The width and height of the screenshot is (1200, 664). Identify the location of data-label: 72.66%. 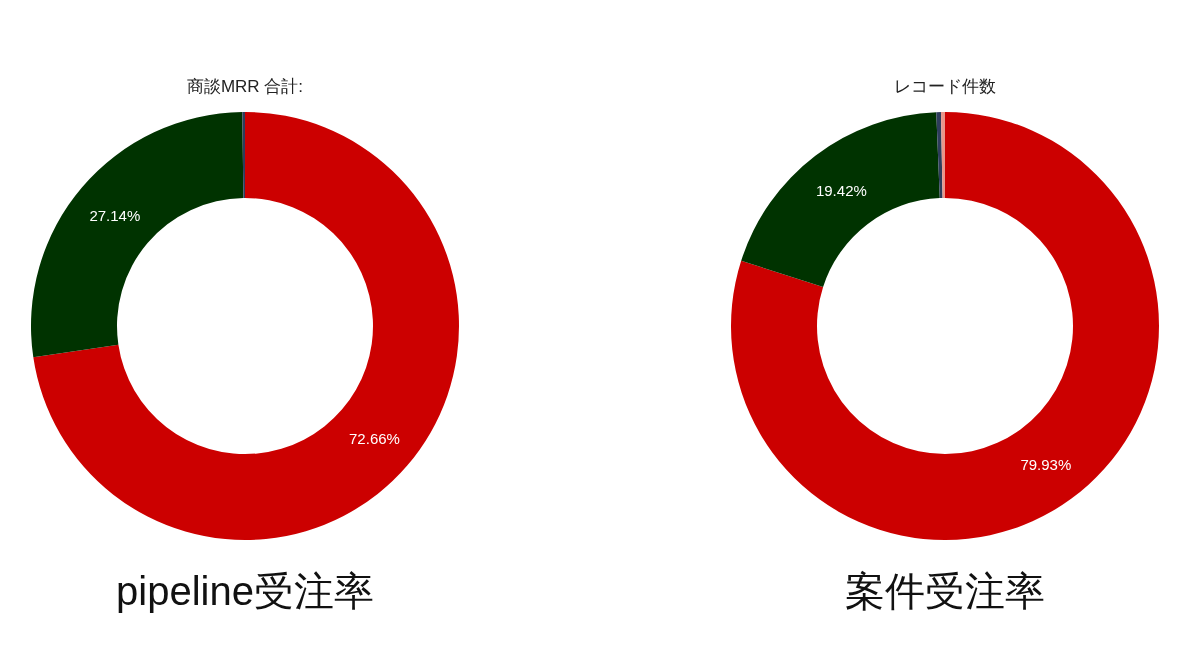
(374, 438).